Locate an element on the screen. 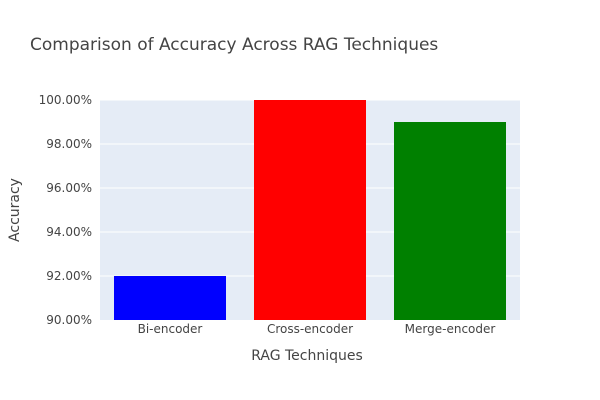 The height and width of the screenshot is (400, 600). x-axis-label: RAG Techniques is located at coordinates (307, 356).